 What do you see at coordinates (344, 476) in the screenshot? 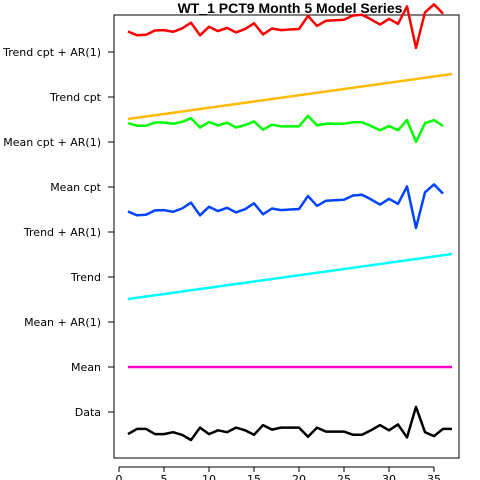
I see `x-tick-label: 25` at bounding box center [344, 476].